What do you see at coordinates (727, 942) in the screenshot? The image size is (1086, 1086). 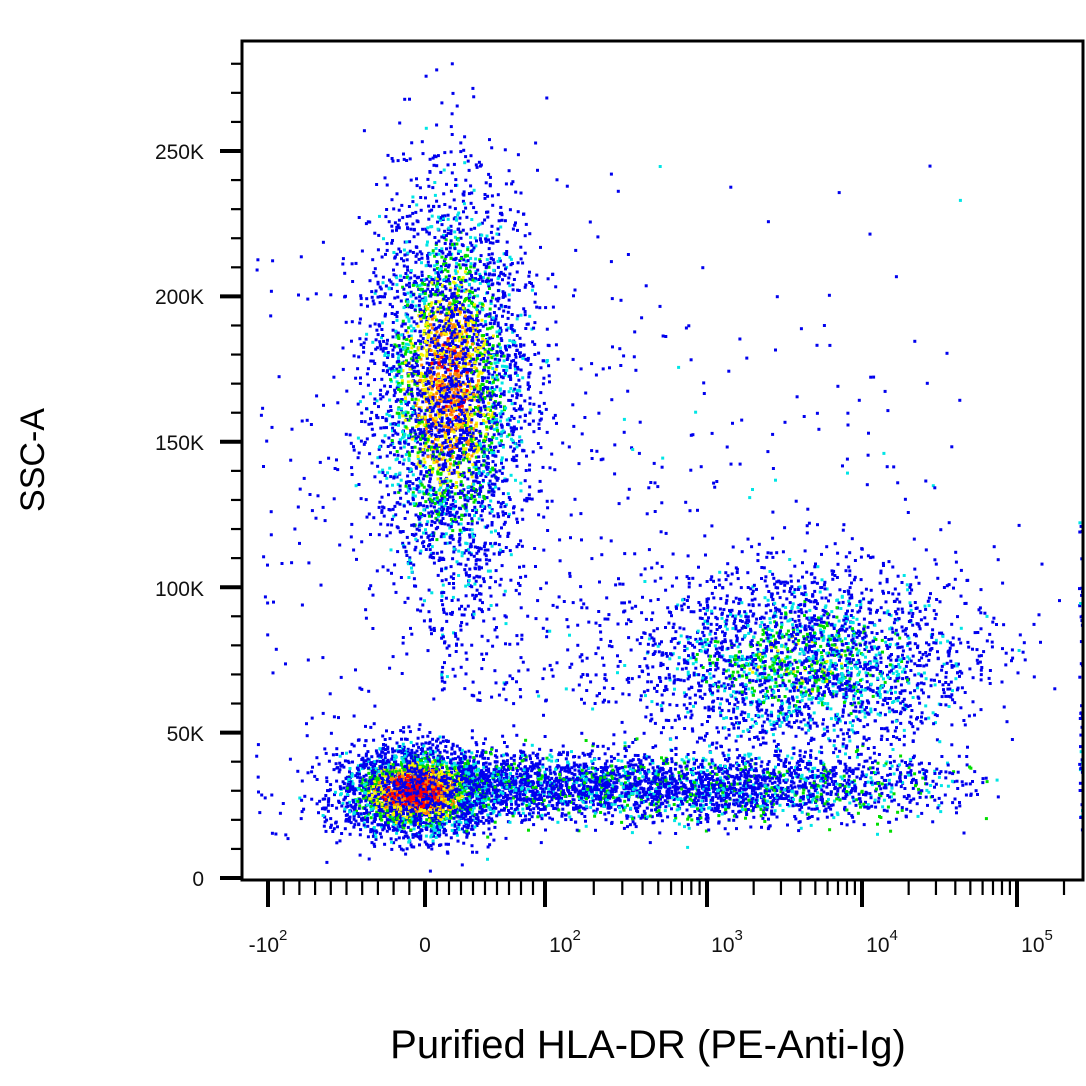 I see `x-tick-label: 10³` at bounding box center [727, 942].